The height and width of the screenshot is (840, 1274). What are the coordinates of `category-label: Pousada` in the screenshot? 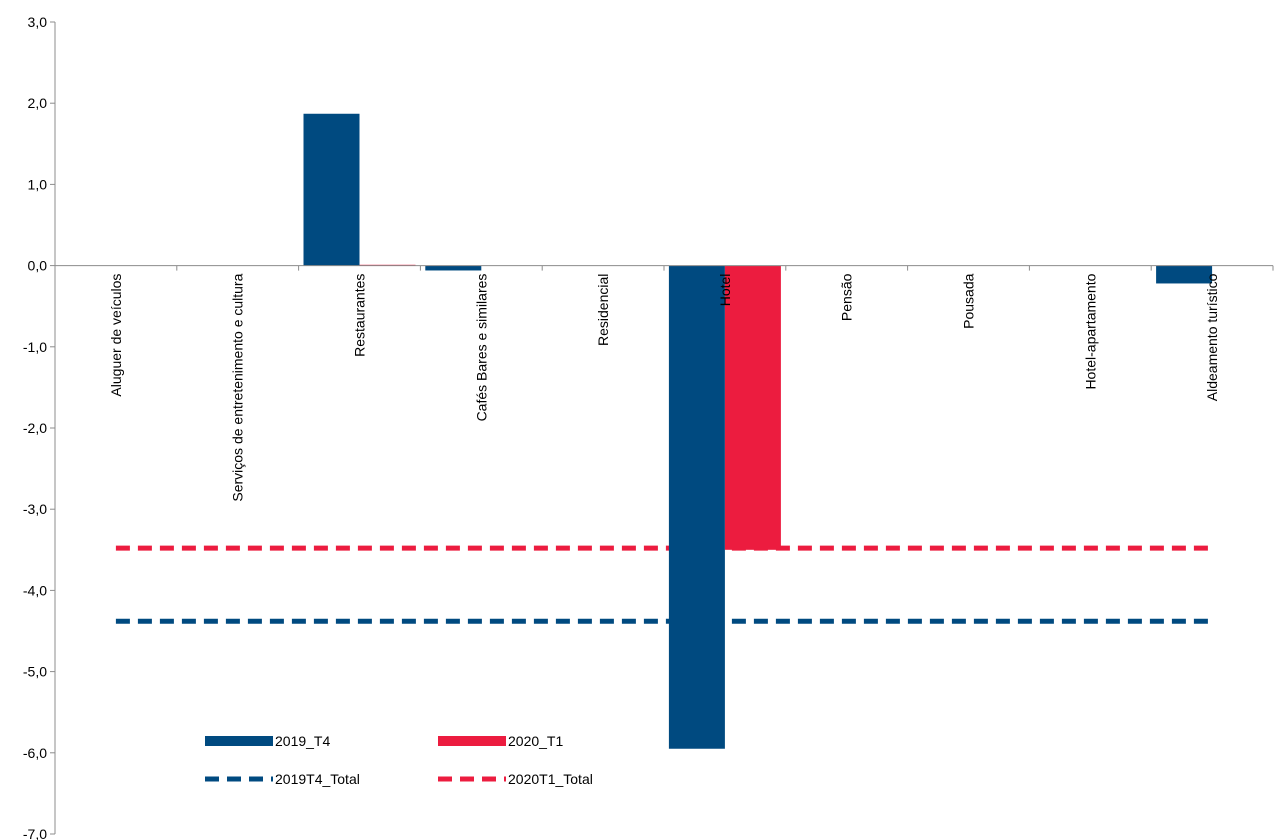 It's located at (969, 300).